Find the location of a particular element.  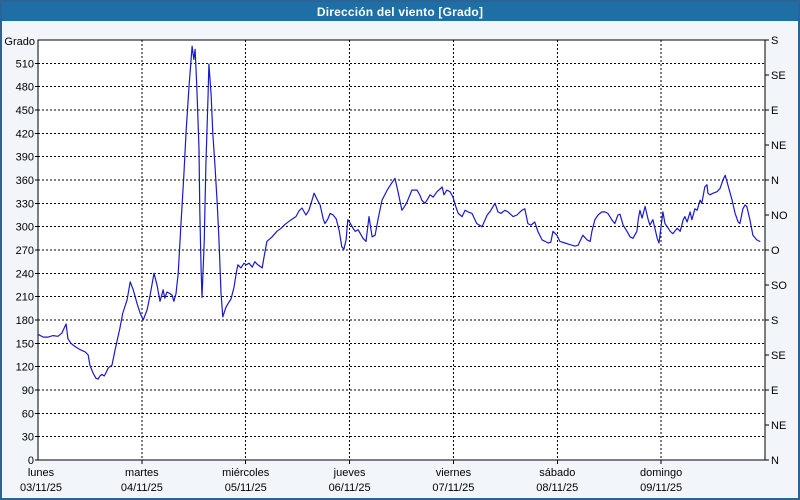

y-axis-unit-label: Grado is located at coordinates (19, 42).